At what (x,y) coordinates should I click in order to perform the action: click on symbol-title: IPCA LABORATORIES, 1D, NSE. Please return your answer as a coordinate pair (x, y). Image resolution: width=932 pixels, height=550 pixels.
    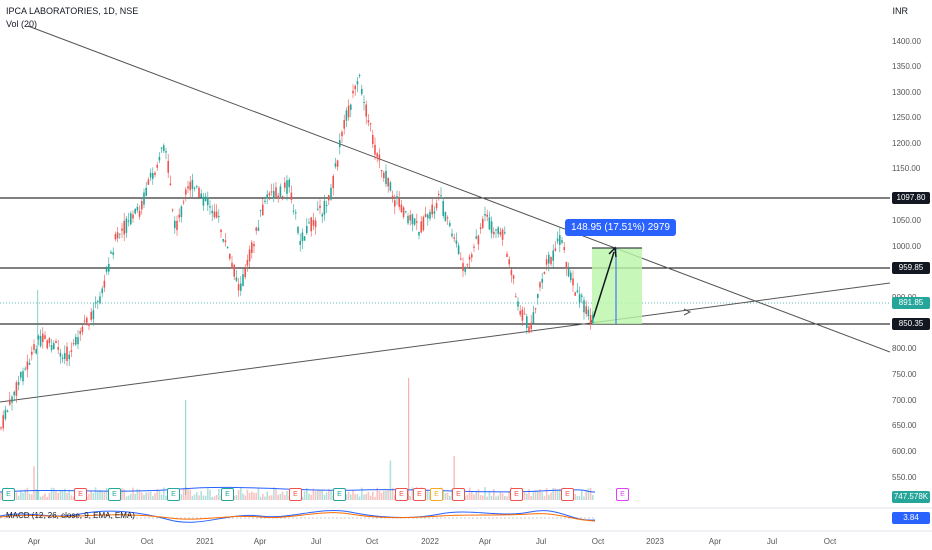
    Looking at the image, I should click on (72, 11).